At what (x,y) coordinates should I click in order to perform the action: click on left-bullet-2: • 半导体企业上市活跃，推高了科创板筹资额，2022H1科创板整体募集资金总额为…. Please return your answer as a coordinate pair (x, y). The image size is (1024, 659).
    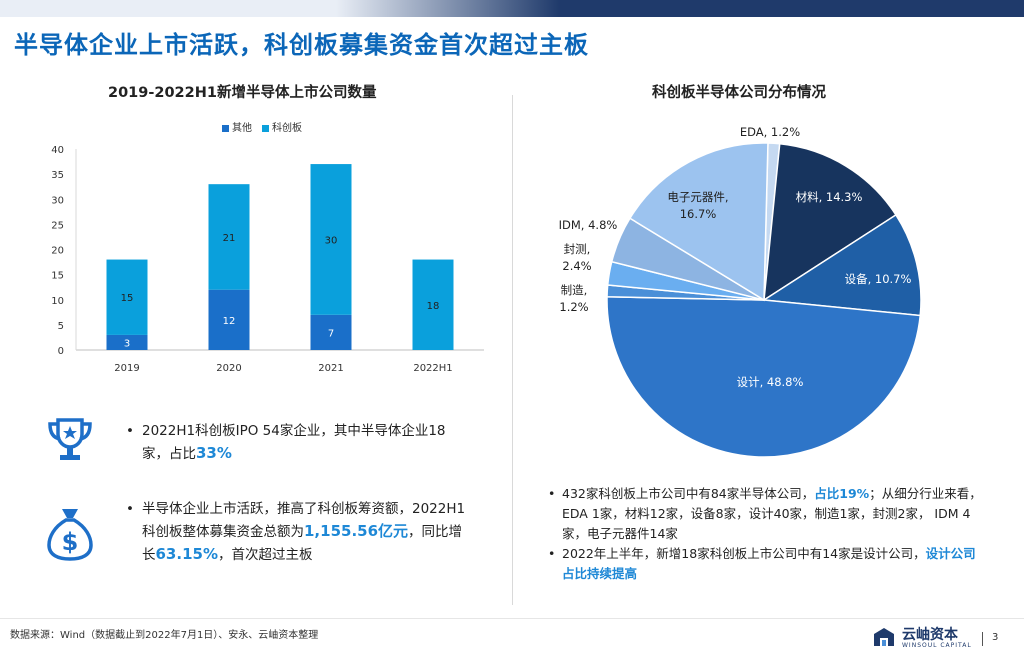
    Looking at the image, I should click on (296, 532).